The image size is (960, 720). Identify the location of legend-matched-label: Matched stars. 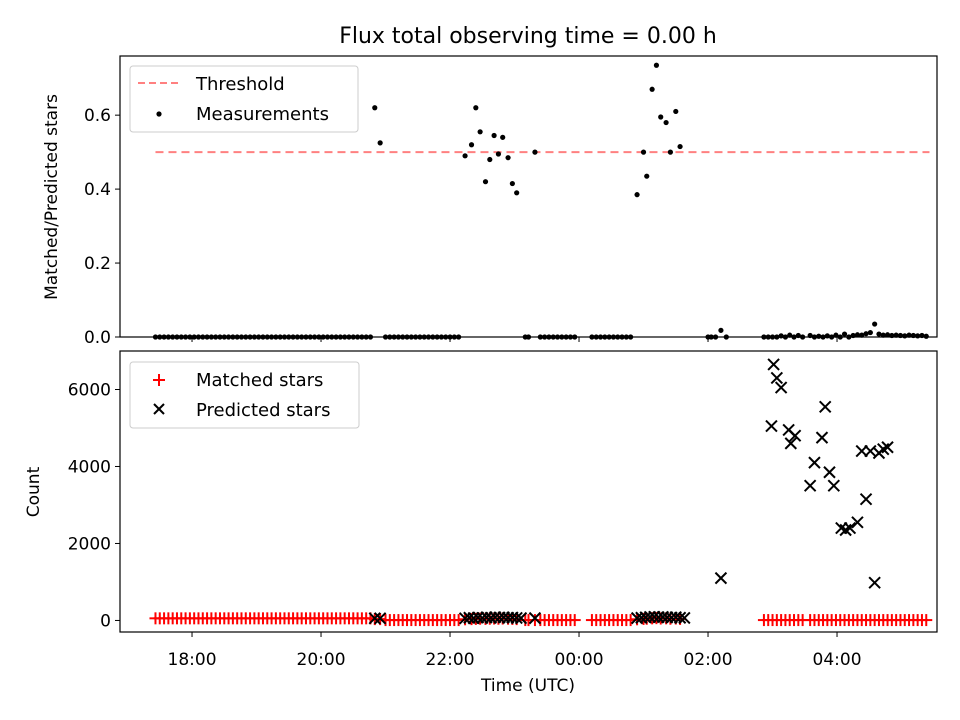
(259, 380).